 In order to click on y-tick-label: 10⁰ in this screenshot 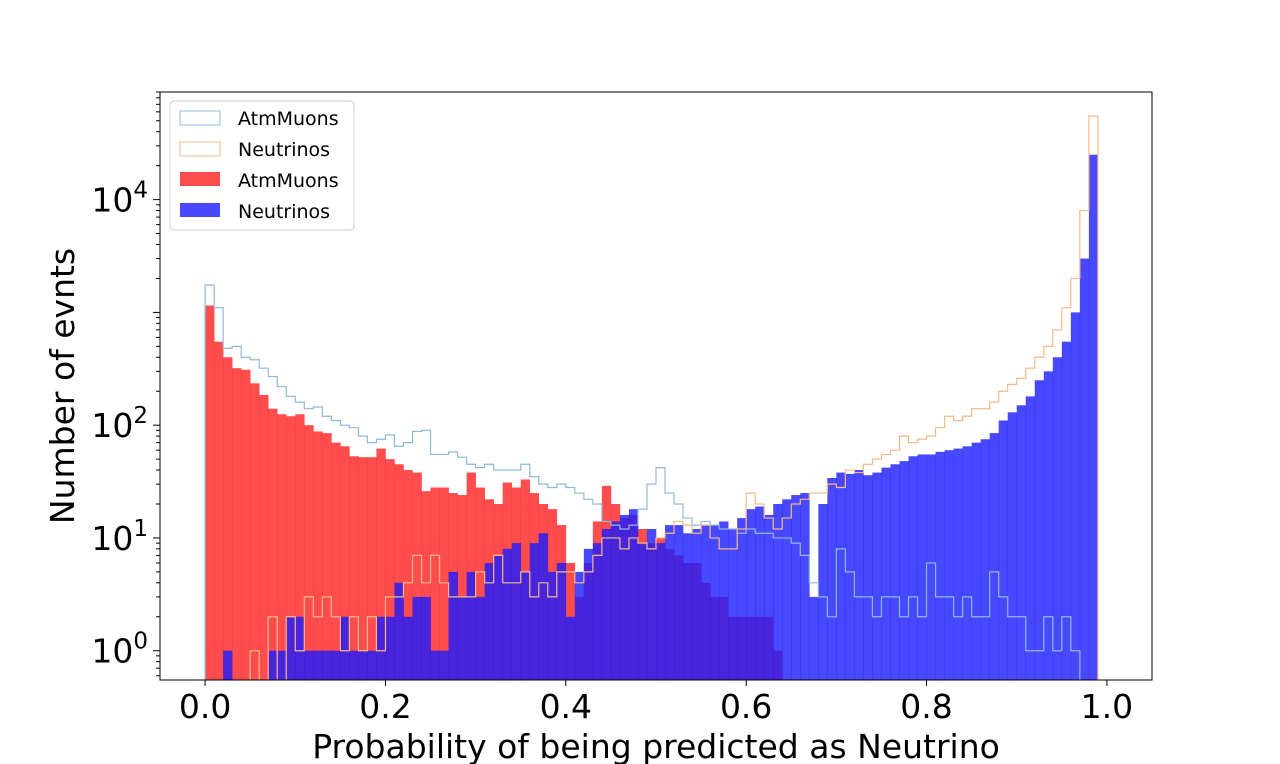, I will do `click(119, 650)`.